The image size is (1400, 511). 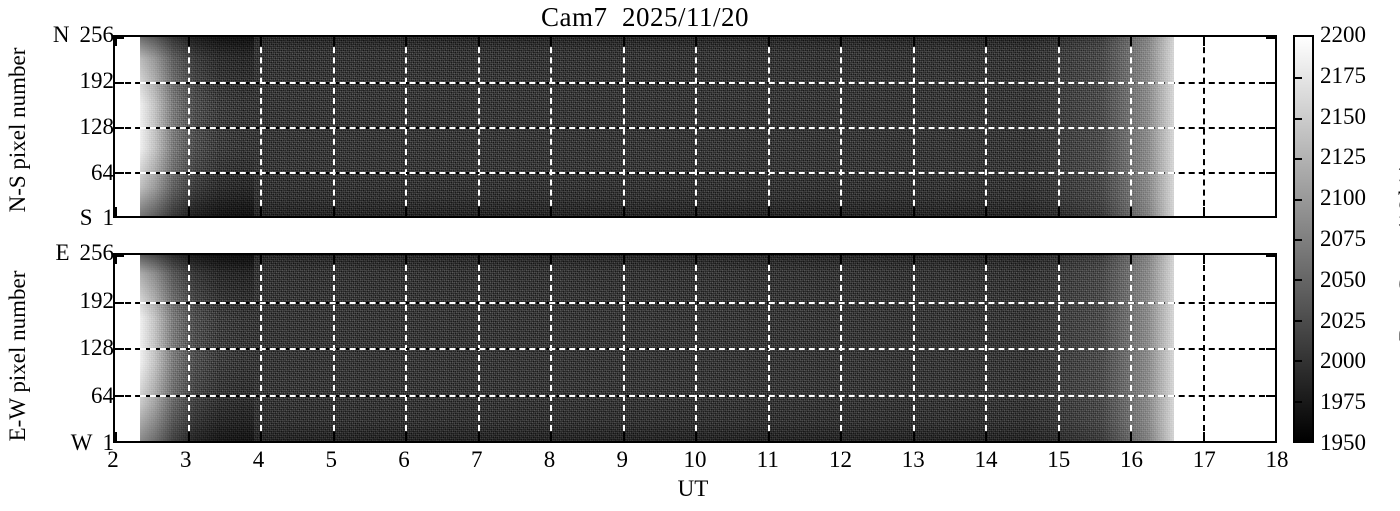 I want to click on x-axis-tick-label: 9, so click(x=622, y=459).